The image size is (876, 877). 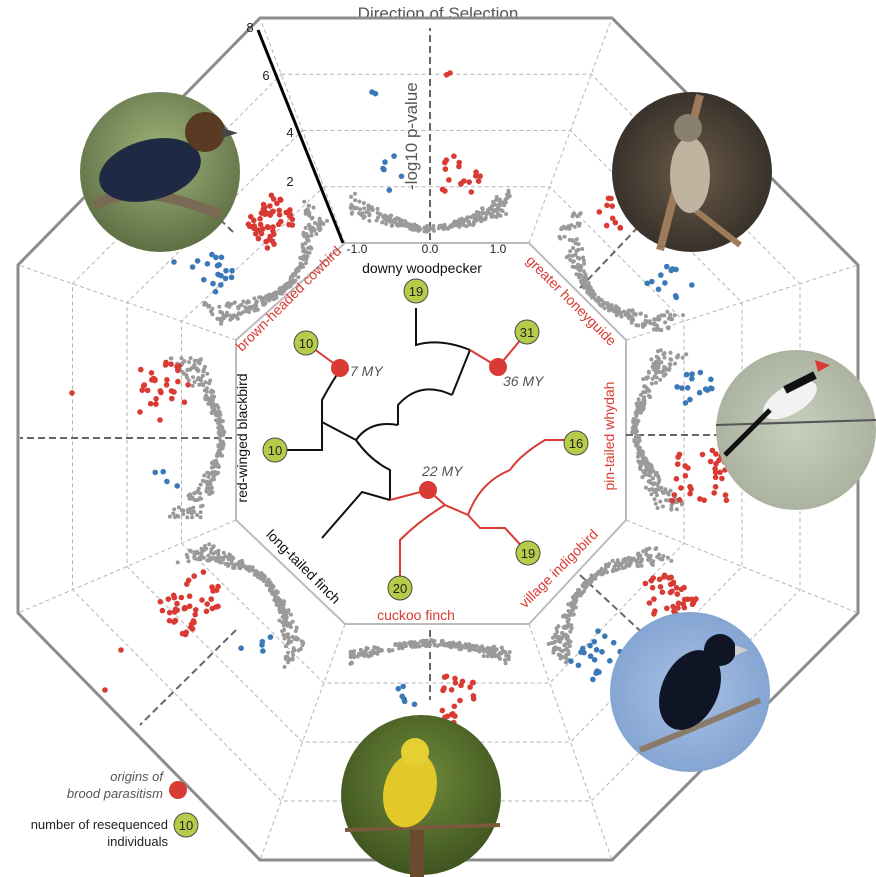 What do you see at coordinates (242, 437) in the screenshot?
I see `label-red-winged-blackbird: red-winged blackbird` at bounding box center [242, 437].